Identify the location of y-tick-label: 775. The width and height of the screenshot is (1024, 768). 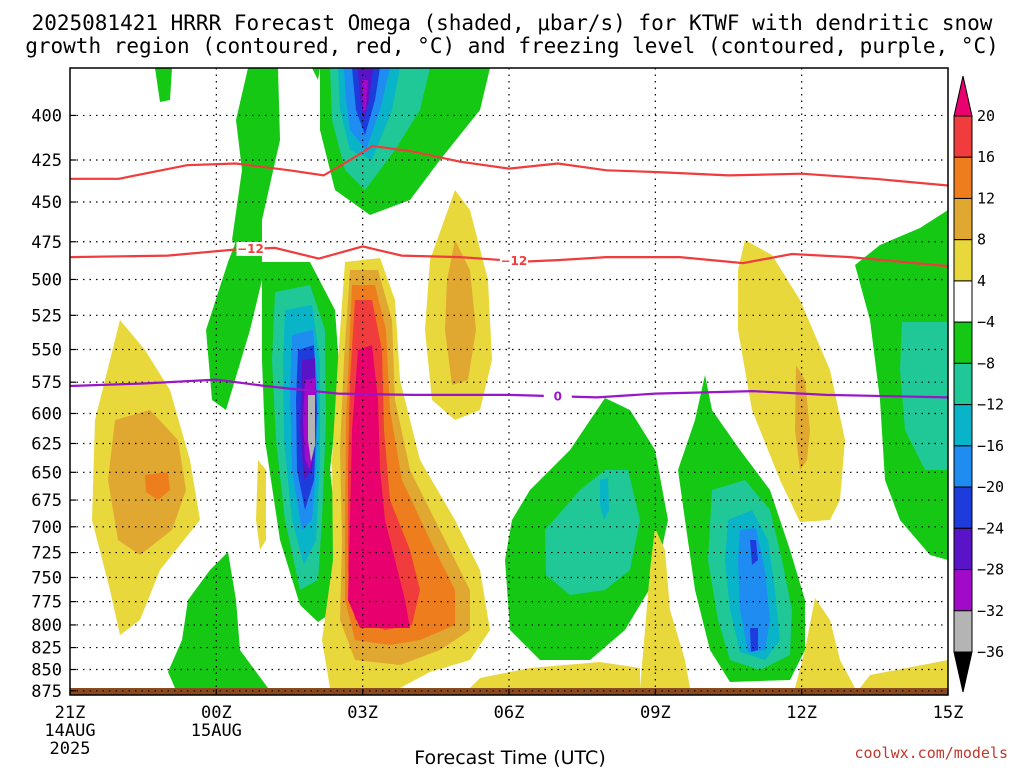
(46, 603).